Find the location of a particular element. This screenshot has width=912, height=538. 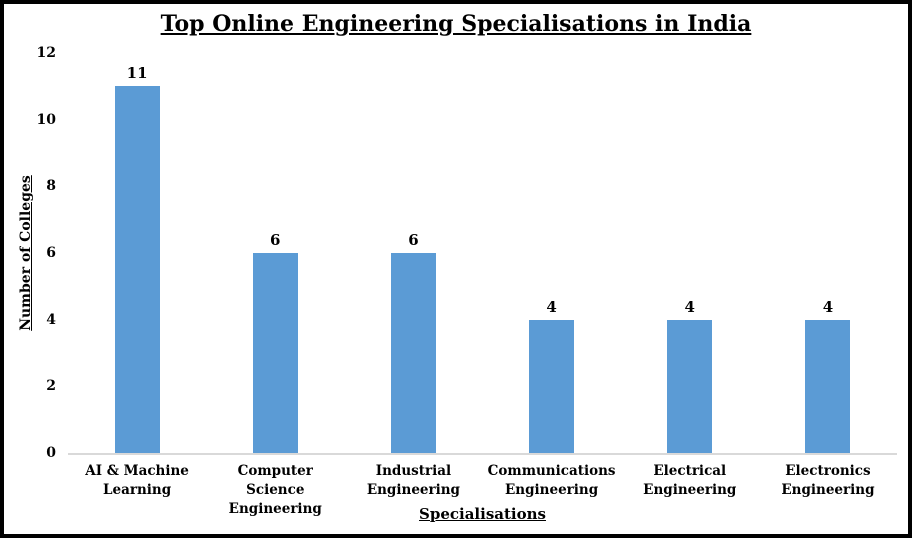

x-category-label: Electrical Engineering is located at coordinates (690, 490).